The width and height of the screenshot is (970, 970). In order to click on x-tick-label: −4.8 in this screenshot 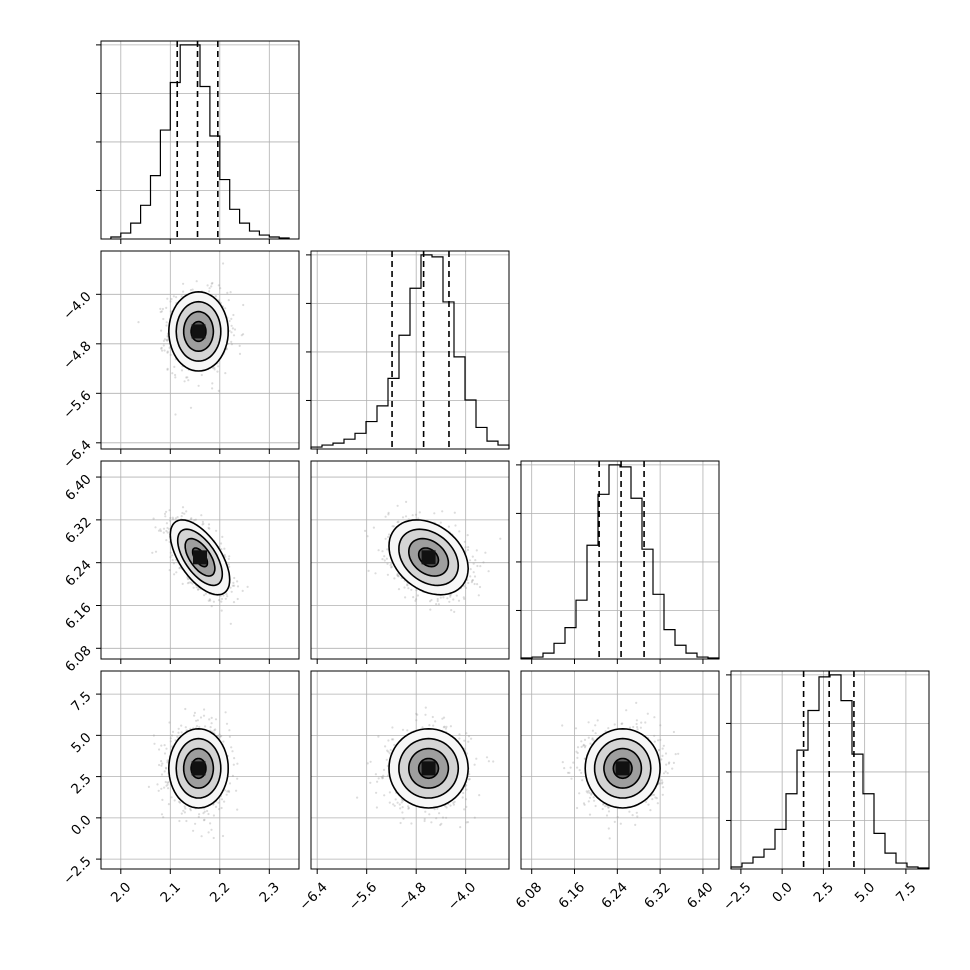, I will do `click(412, 896)`.